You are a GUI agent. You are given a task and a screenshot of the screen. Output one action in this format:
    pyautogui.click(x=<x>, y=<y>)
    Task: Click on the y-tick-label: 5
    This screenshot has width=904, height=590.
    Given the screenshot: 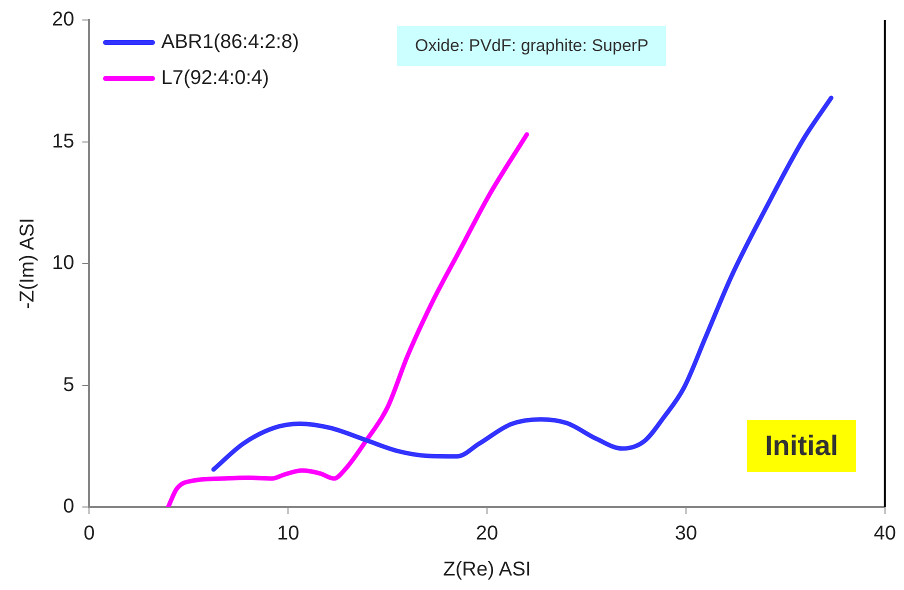 What is the action you would take?
    pyautogui.click(x=68, y=385)
    